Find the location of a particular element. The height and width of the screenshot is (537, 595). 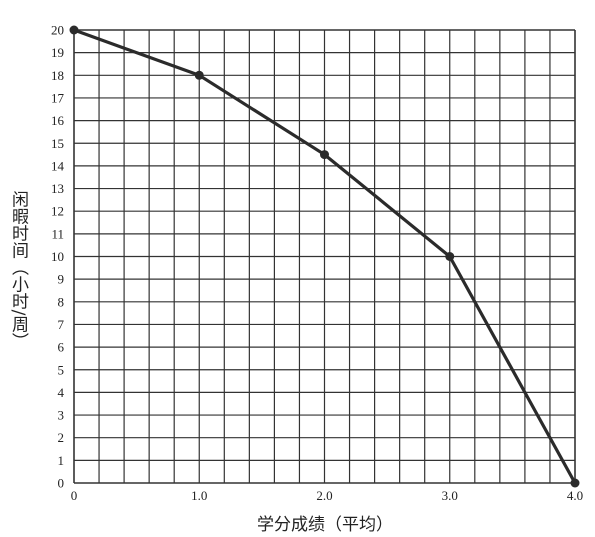

y-tick-label: 16 is located at coordinates (58, 120).